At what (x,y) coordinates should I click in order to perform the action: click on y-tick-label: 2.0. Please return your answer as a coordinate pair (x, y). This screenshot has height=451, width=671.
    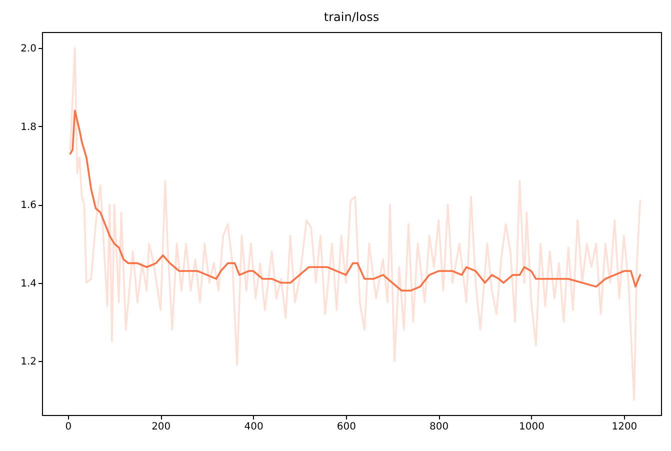
    Looking at the image, I should click on (28, 49).